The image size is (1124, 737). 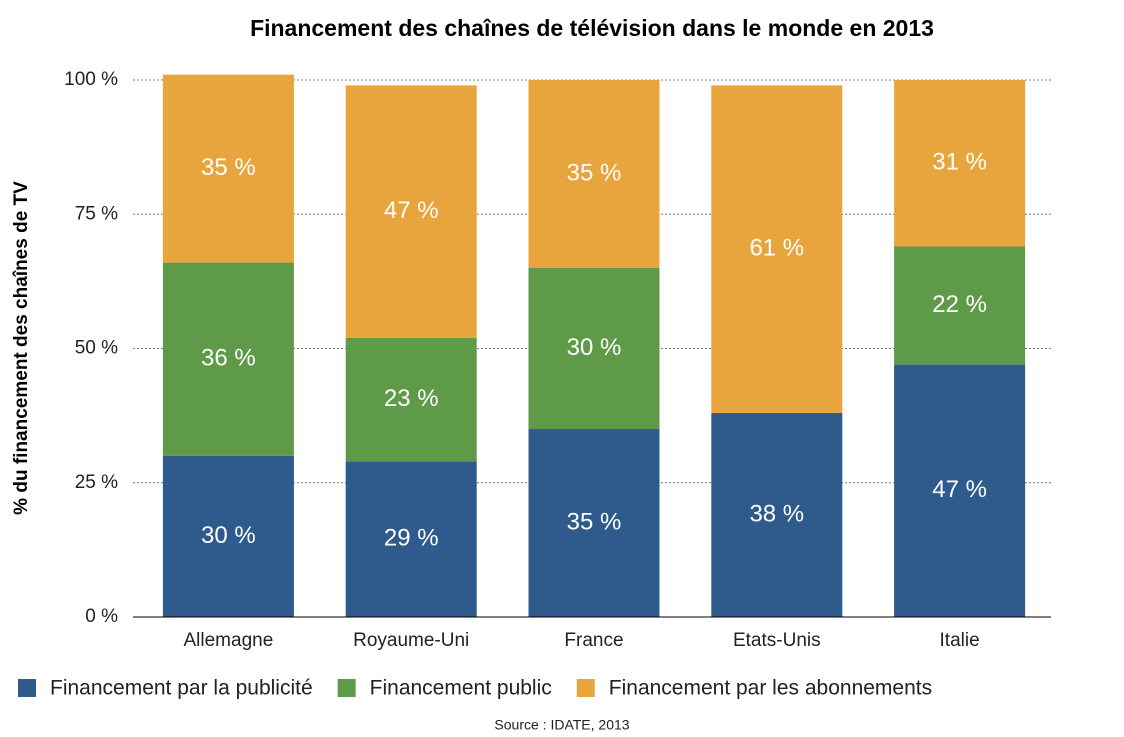 I want to click on data-label: 31 %, so click(x=959, y=162).